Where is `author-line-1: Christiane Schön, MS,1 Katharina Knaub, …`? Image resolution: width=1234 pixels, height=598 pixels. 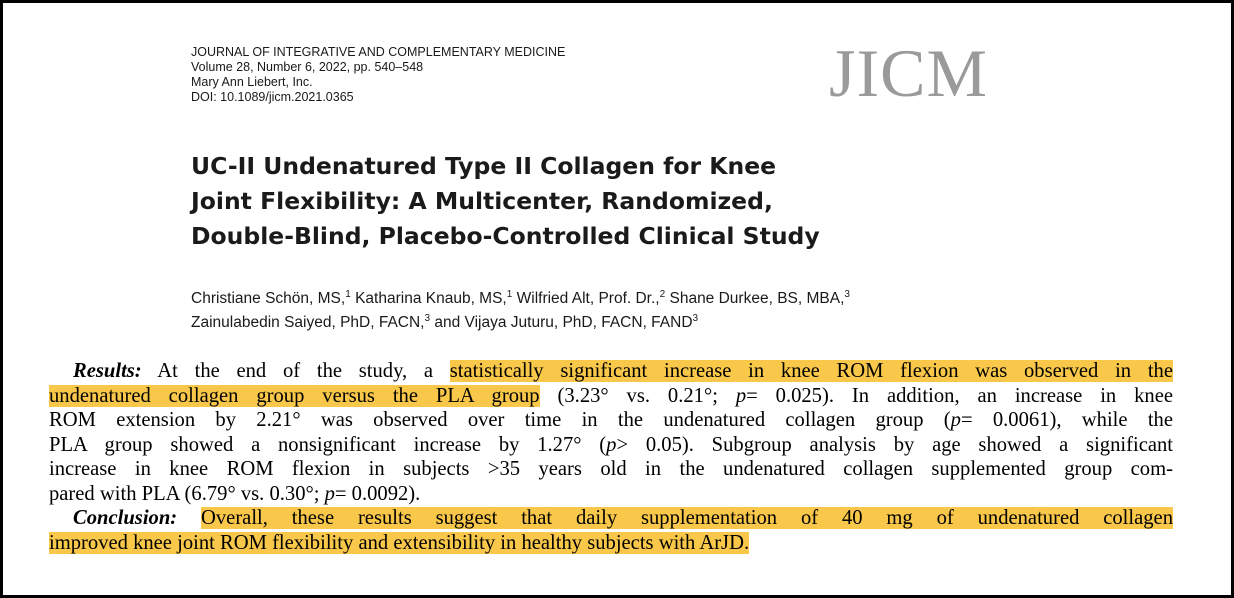
author-line-1: Christiane Schön, MS,1 Katharina Knaub, … is located at coordinates (520, 299).